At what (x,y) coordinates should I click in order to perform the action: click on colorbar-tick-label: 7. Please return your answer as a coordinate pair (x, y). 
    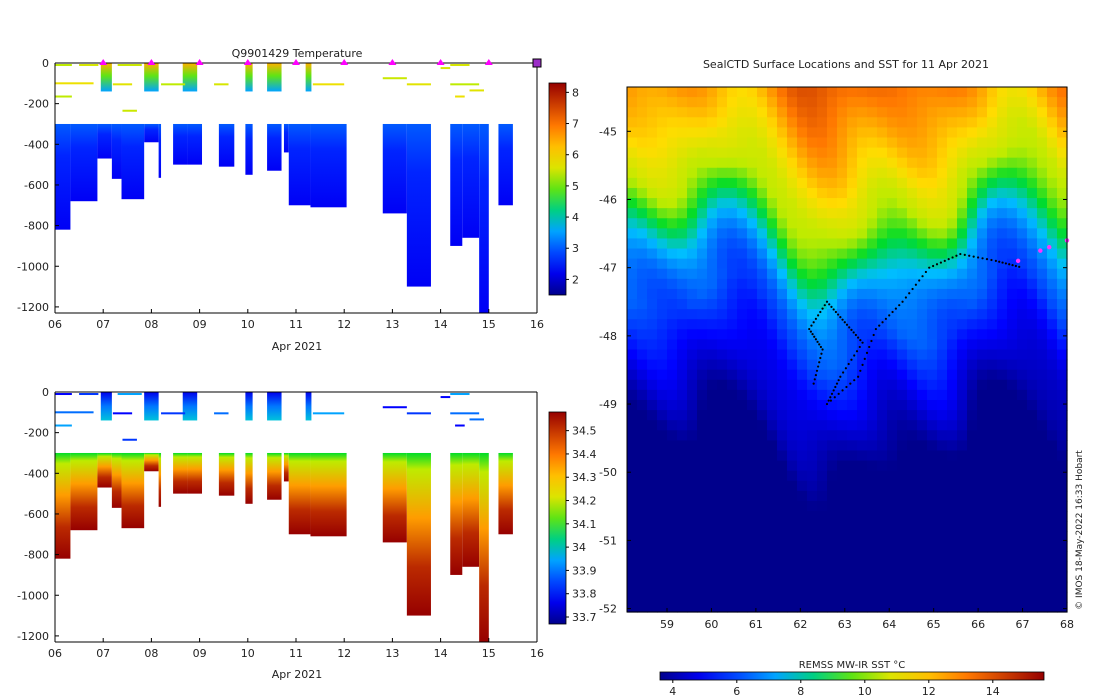
    Looking at the image, I should click on (575, 124).